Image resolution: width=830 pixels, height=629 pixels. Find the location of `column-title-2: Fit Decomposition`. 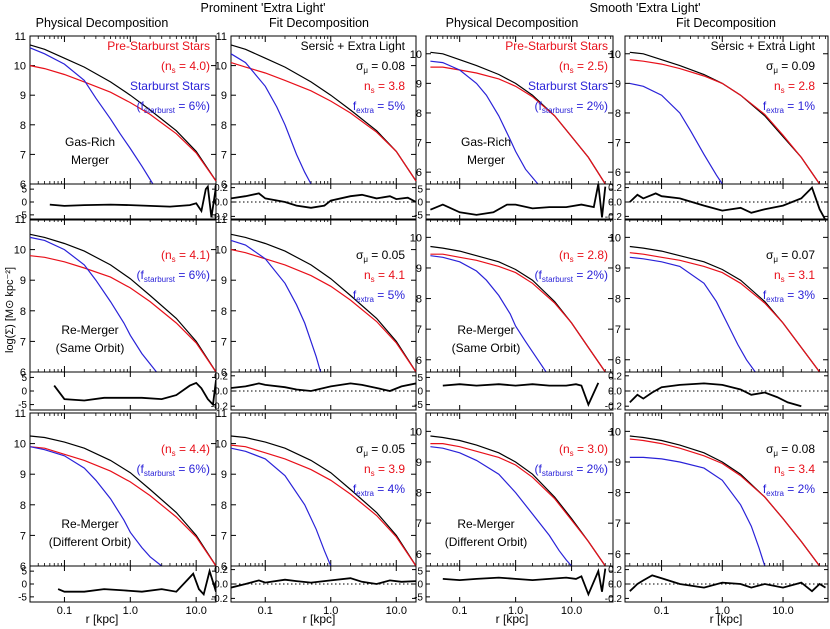

column-title-2: Fit Decomposition is located at coordinates (319, 23).